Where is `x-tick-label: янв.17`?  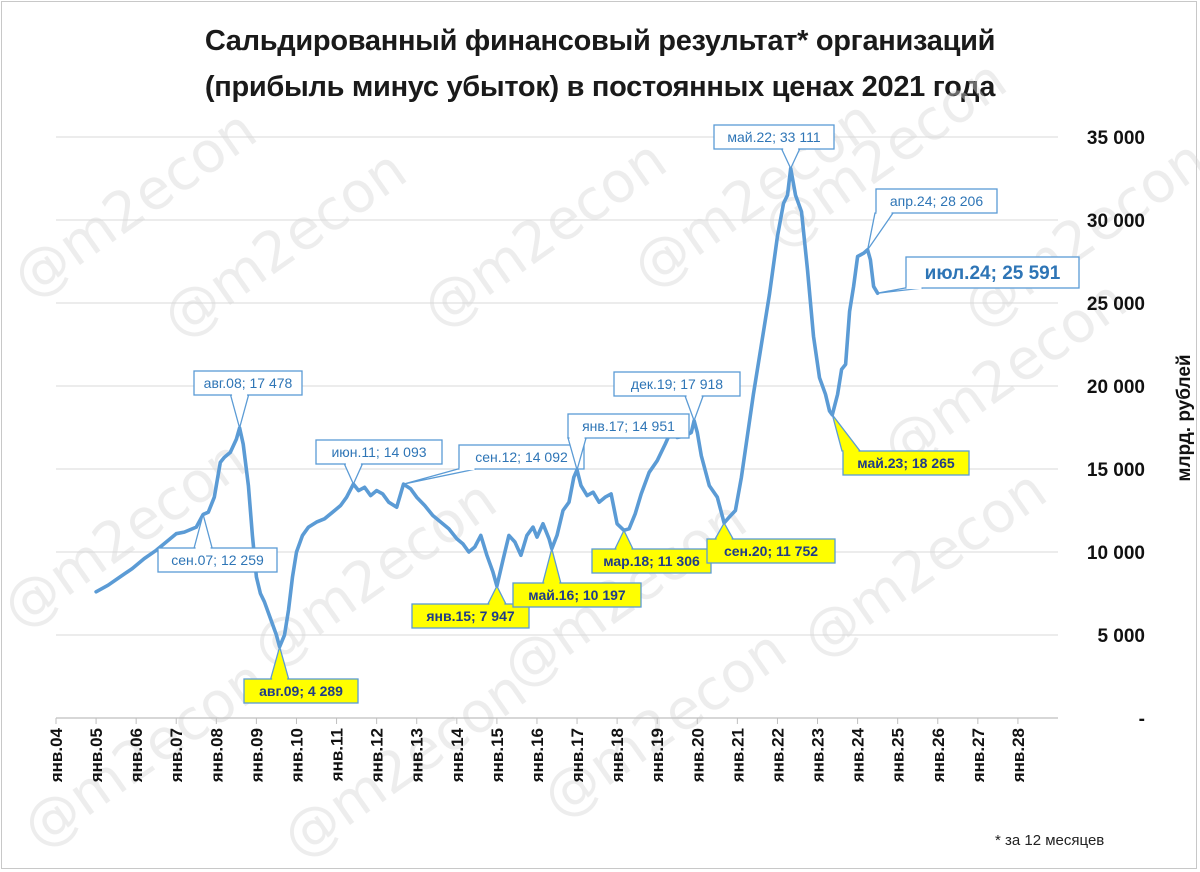
x-tick-label: янв.17 is located at coordinates (577, 755).